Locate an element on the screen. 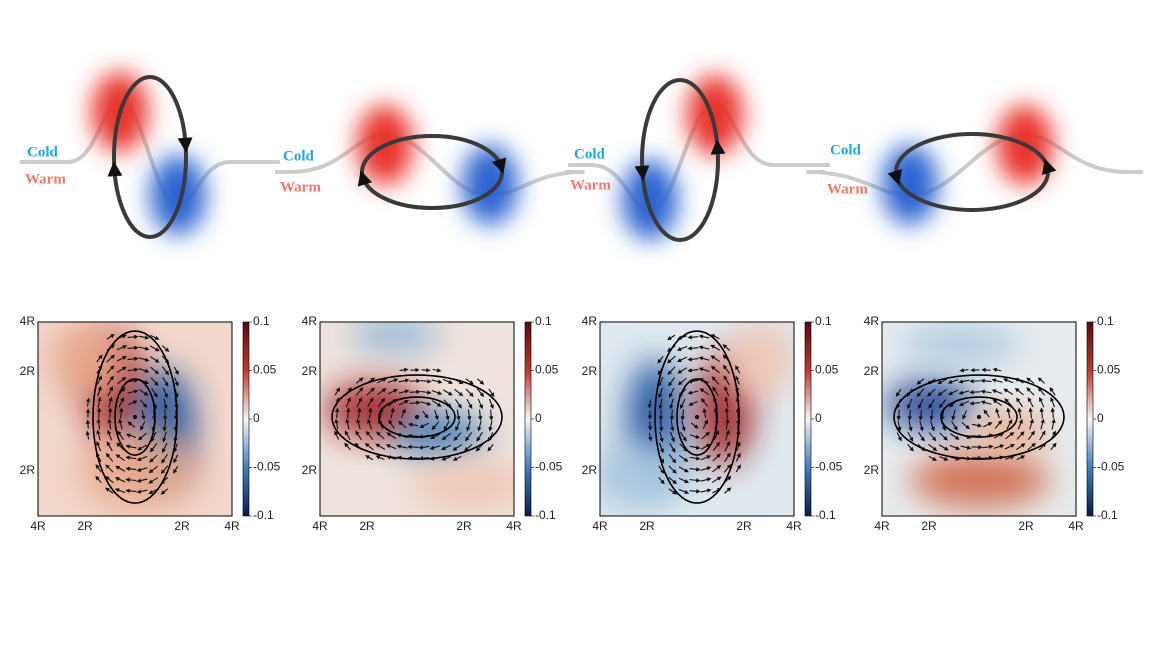  colorbar-tick-label: 0 is located at coordinates (538, 418).